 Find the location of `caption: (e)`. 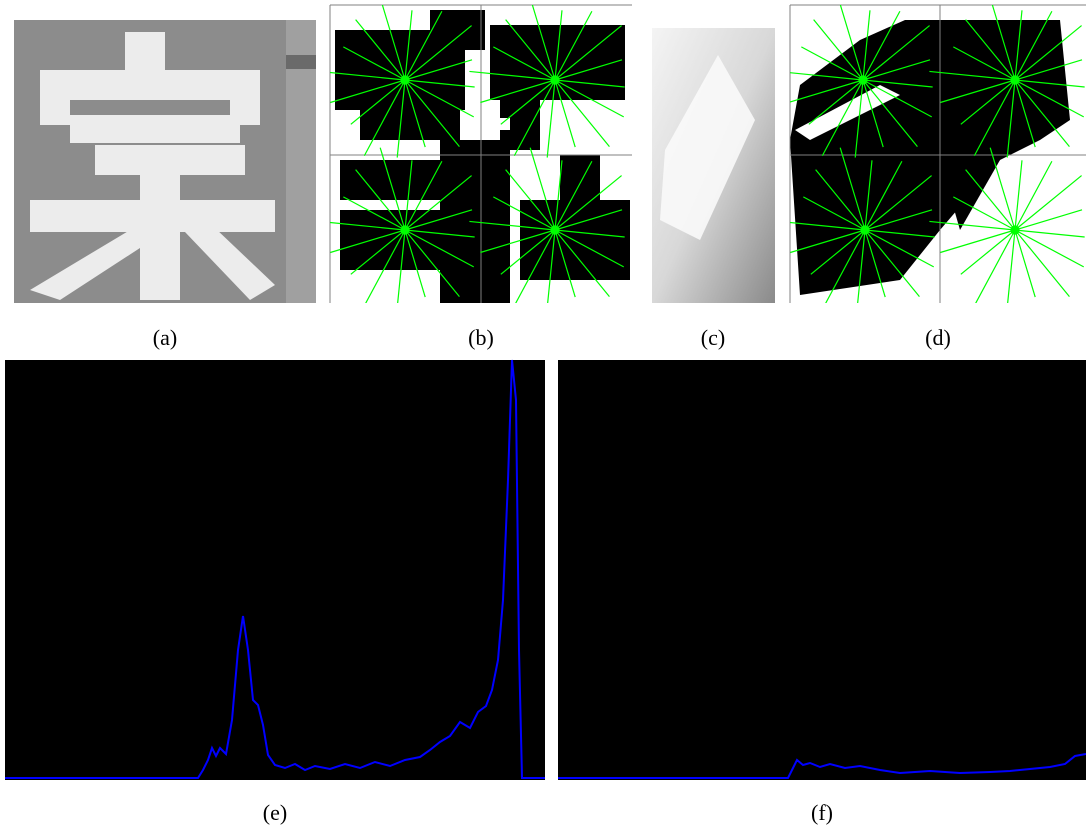

caption: (e) is located at coordinates (275, 812).